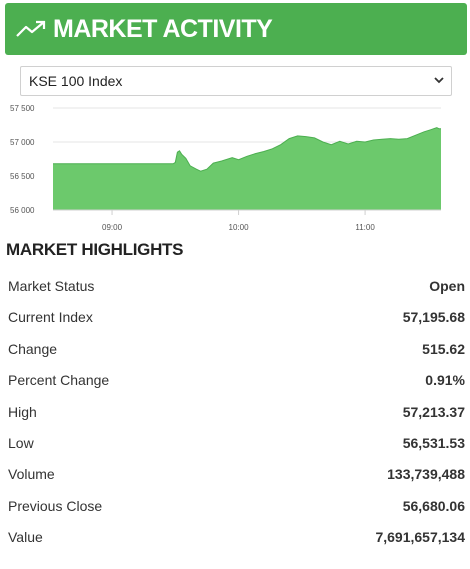  Describe the element at coordinates (236, 443) in the screenshot. I see `highlight-row: Low 56,531.53` at that location.